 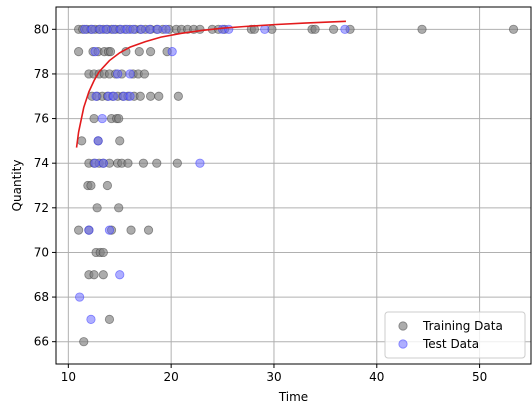 What do you see at coordinates (17, 186) in the screenshot?
I see `y-axis-label: Quantity` at bounding box center [17, 186].